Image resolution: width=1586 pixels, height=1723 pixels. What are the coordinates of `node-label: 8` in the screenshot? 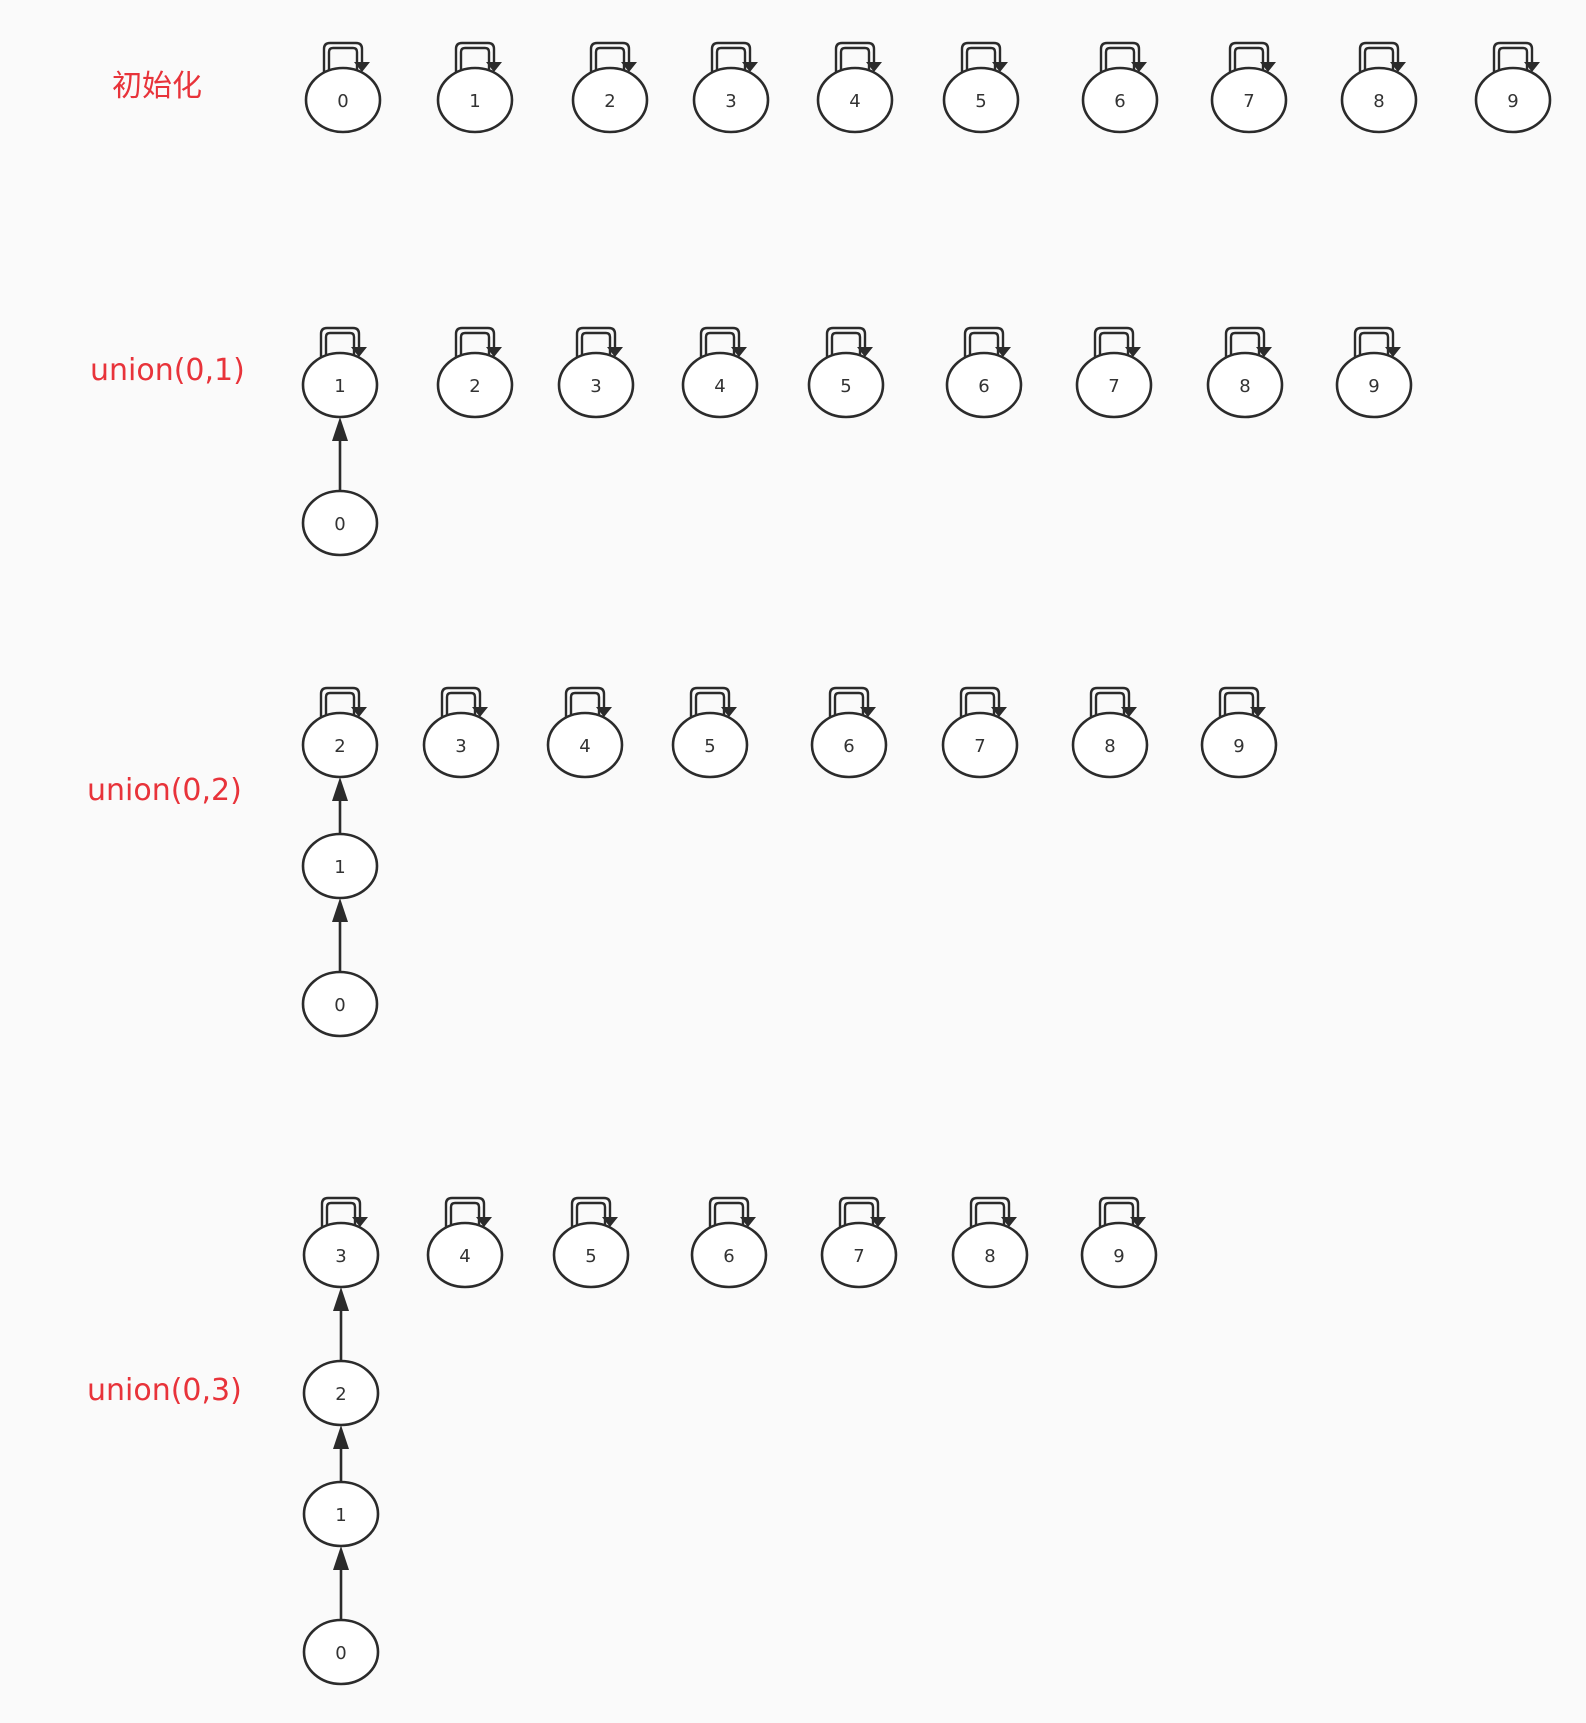 It's located at (1378, 101).